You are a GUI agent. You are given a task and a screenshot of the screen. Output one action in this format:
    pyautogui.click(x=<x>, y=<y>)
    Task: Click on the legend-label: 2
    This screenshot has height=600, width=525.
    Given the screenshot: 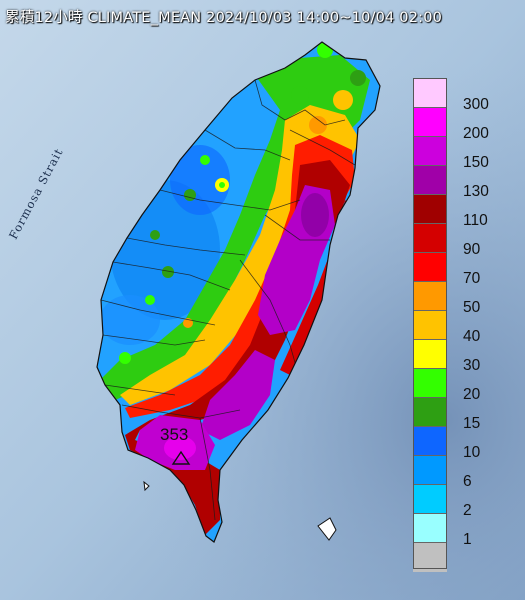 What is the action you would take?
    pyautogui.click(x=467, y=510)
    